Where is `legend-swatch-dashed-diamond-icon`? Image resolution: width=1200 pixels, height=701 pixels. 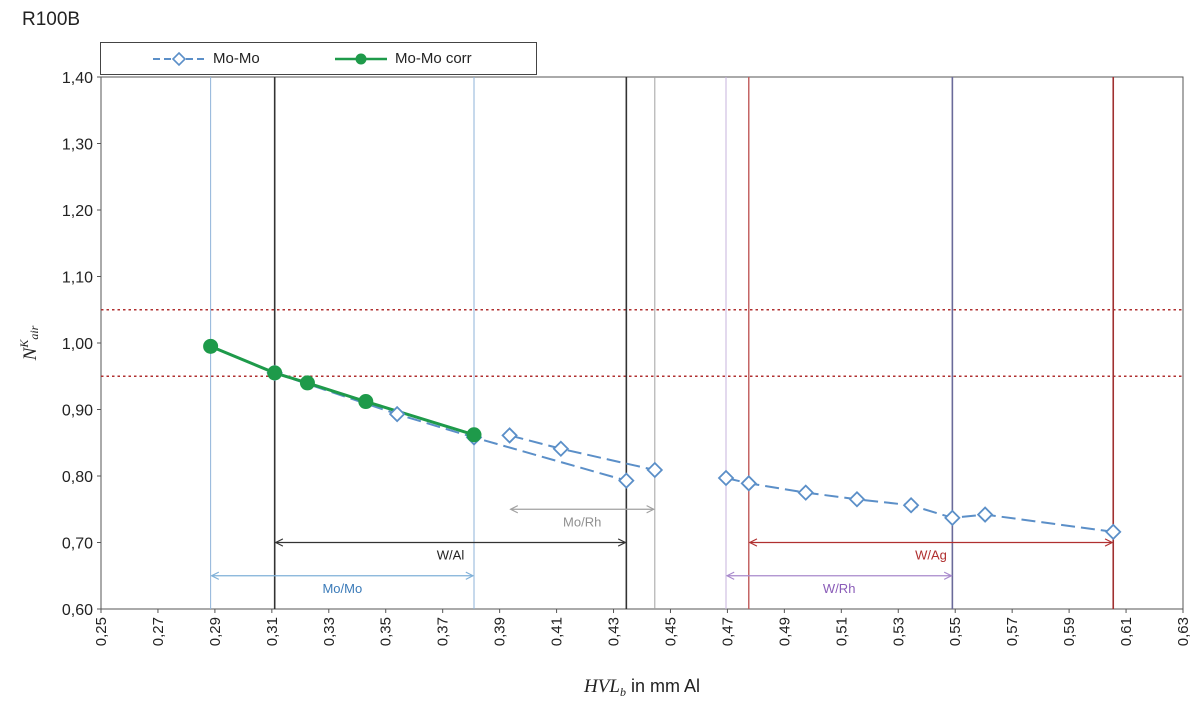
legend-swatch-dashed-diamond-icon is located at coordinates (179, 58).